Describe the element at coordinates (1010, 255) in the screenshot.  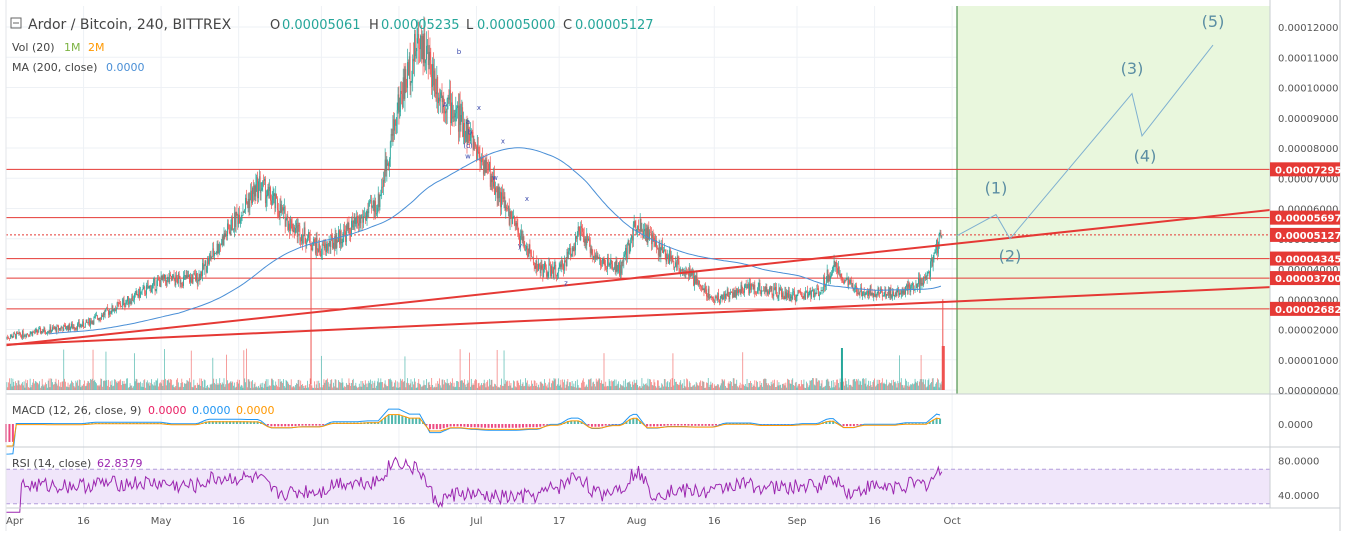
I see `wave-label: (2)` at that location.